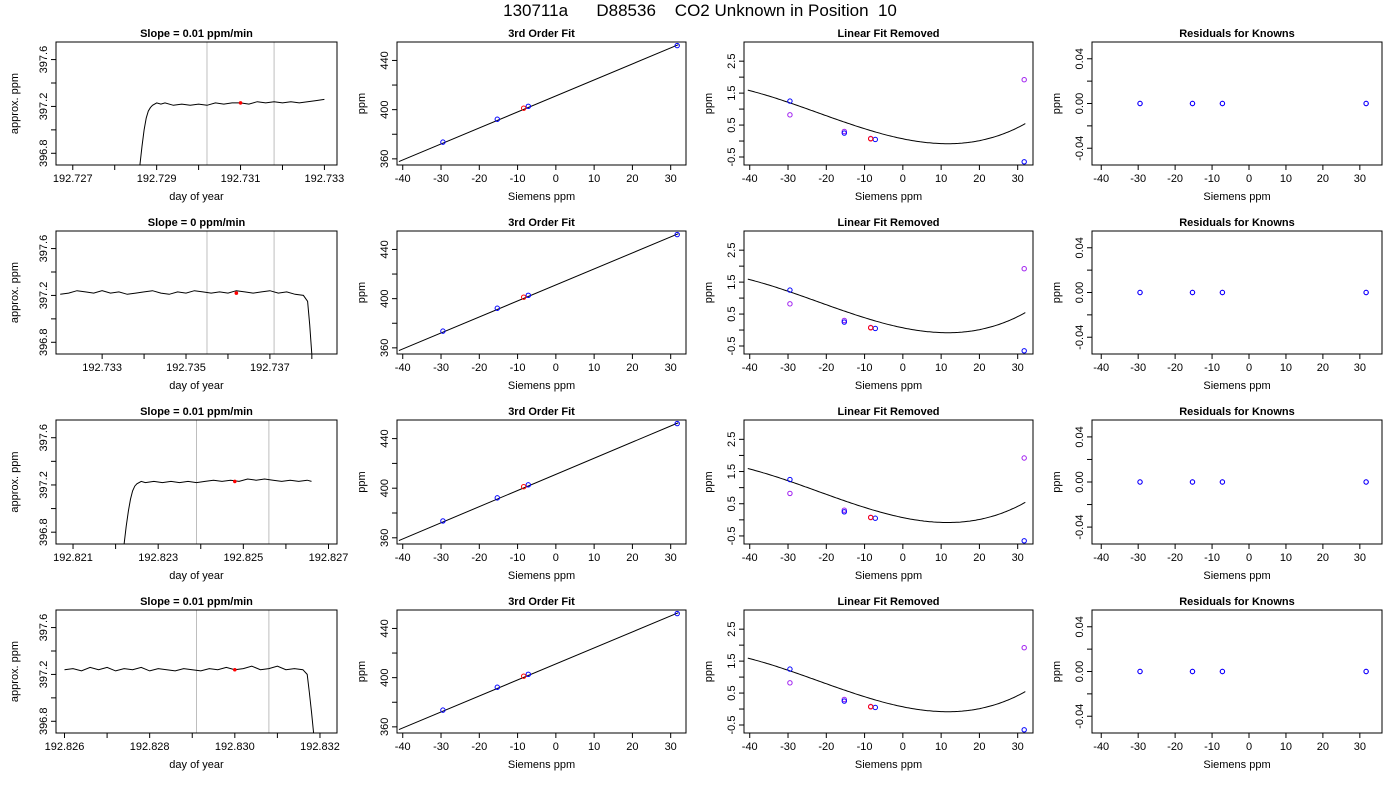  Describe the element at coordinates (539, 480) in the screenshot. I see `r3-fit-plot-area` at that location.